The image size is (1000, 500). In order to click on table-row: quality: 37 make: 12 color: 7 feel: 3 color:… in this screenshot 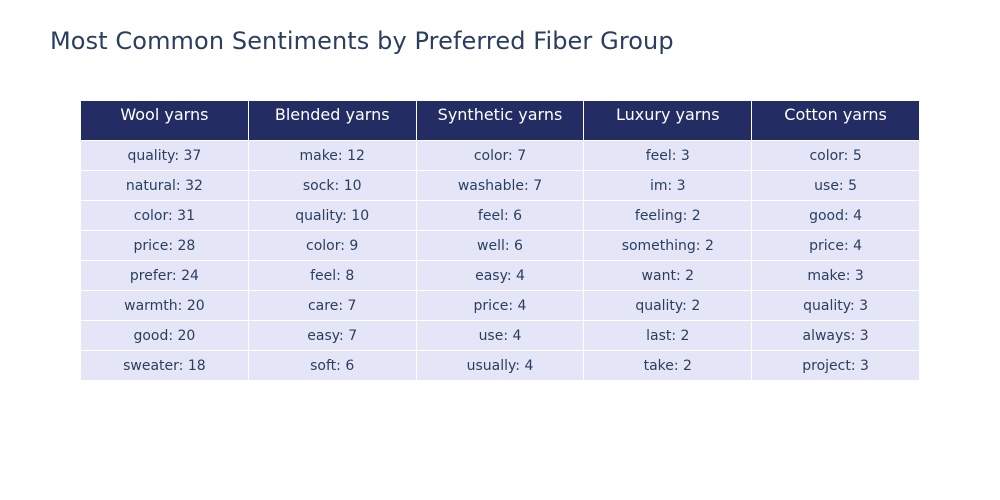, I will do `click(500, 155)`.